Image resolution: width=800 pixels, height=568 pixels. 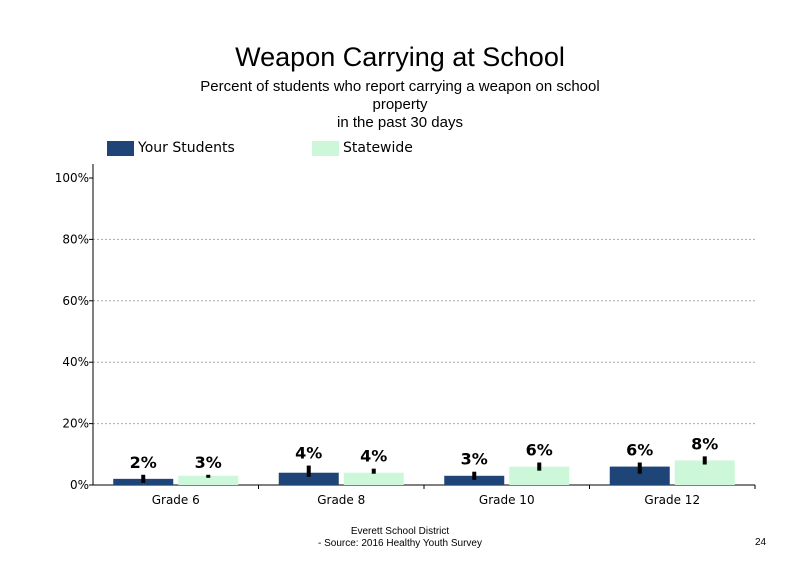 I want to click on legend-label-your-students: Your Students, so click(x=186, y=148).